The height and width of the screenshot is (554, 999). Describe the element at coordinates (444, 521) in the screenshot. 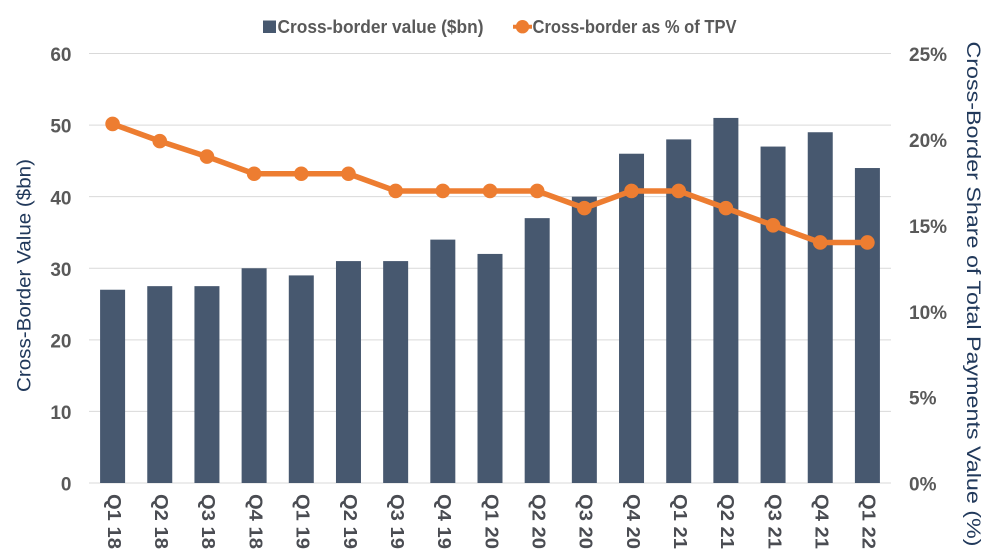

I see `svg-text: Q4 19` at that location.